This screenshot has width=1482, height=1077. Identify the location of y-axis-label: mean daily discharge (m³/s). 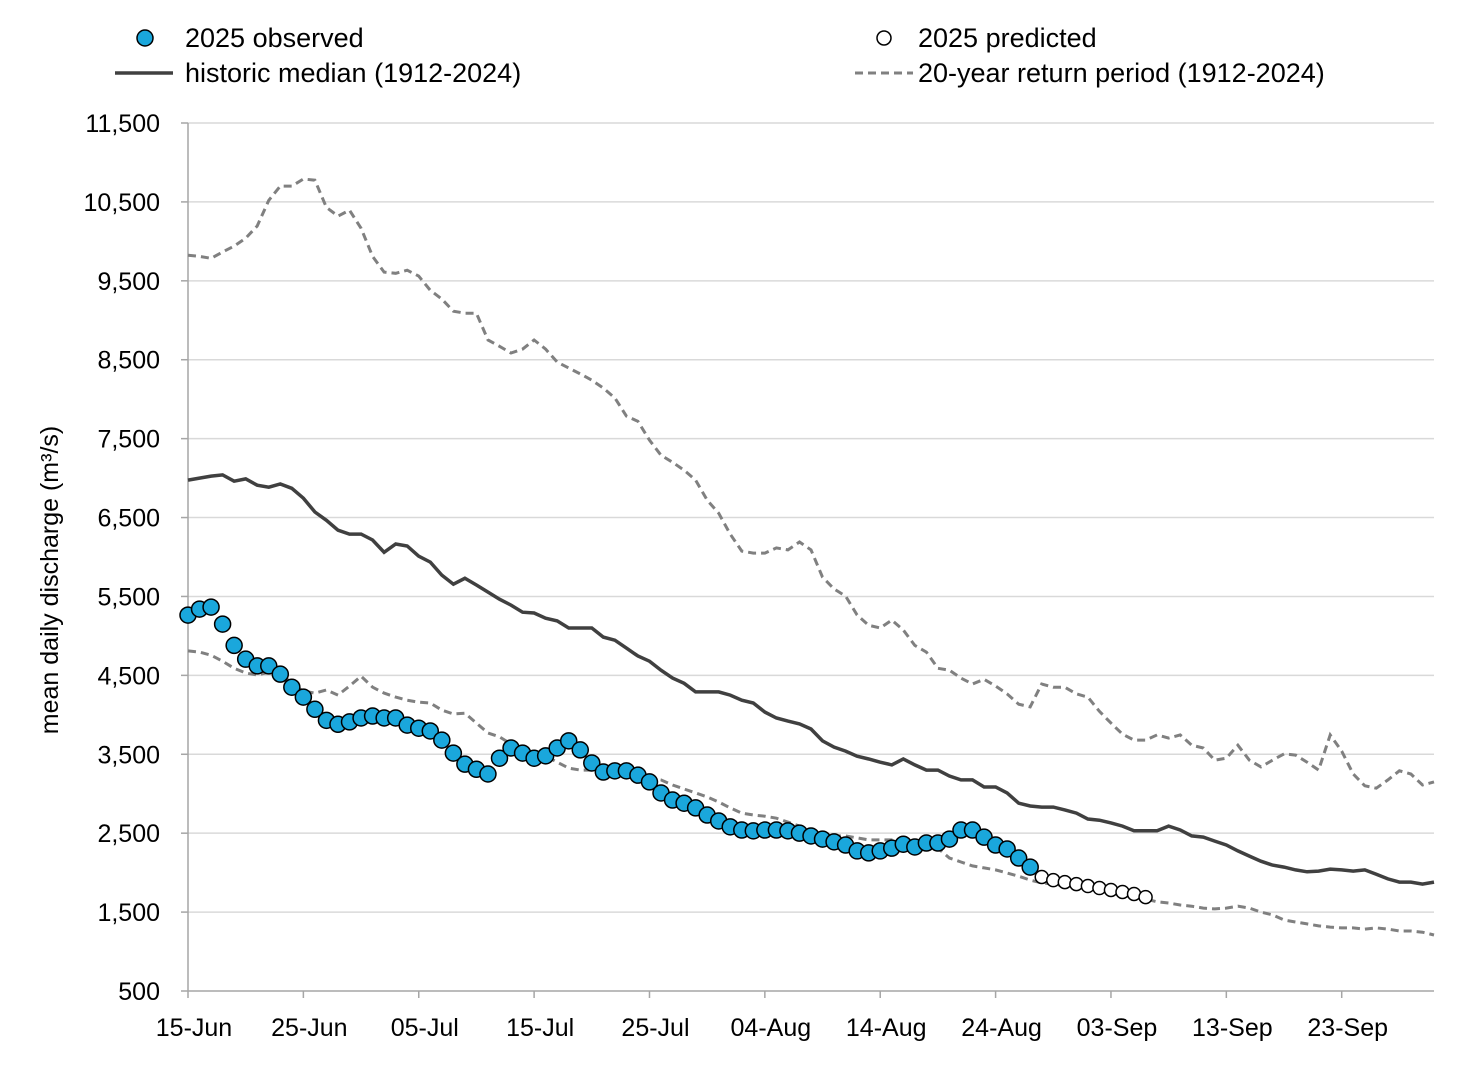
(50, 580).